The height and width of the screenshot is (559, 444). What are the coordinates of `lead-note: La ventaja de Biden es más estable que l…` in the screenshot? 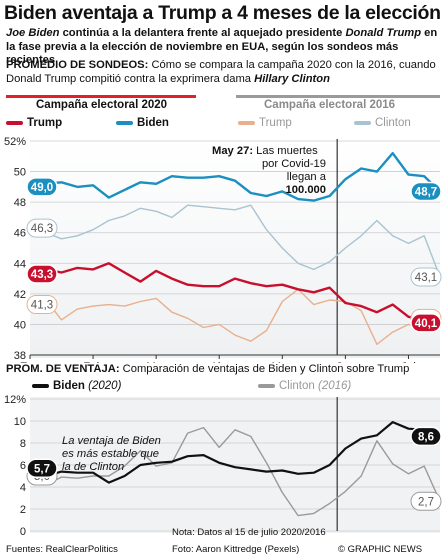 It's located at (111, 454).